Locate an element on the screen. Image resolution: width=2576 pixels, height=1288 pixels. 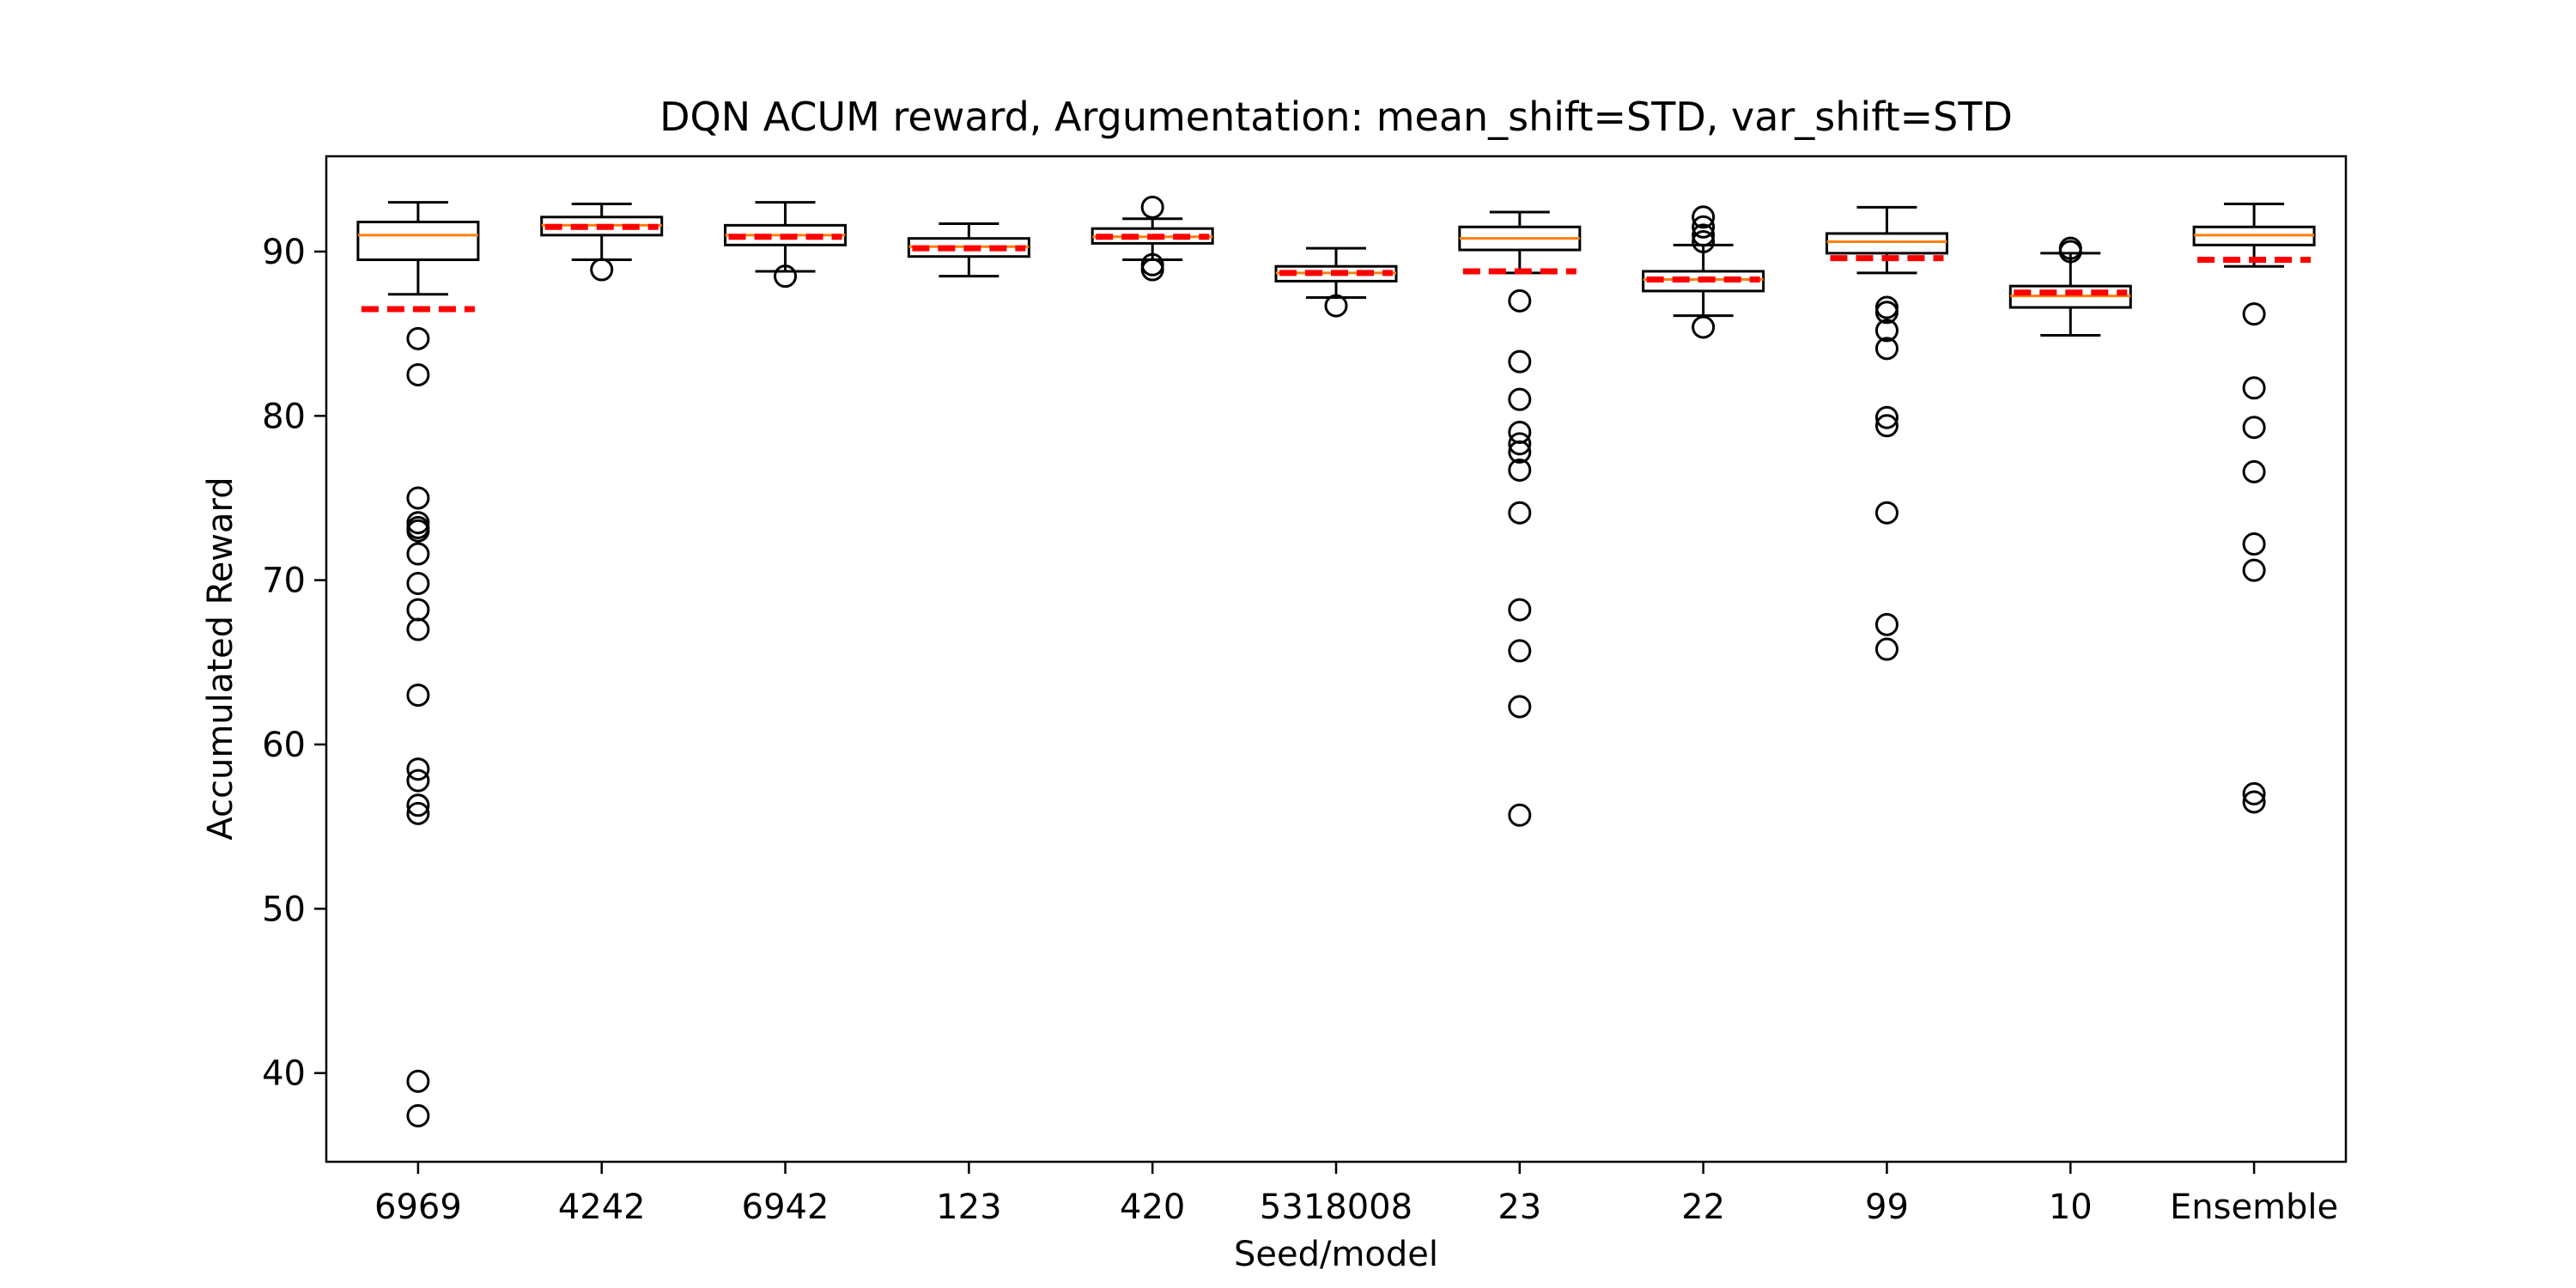
x-tick-label: 420 is located at coordinates (1152, 1207).